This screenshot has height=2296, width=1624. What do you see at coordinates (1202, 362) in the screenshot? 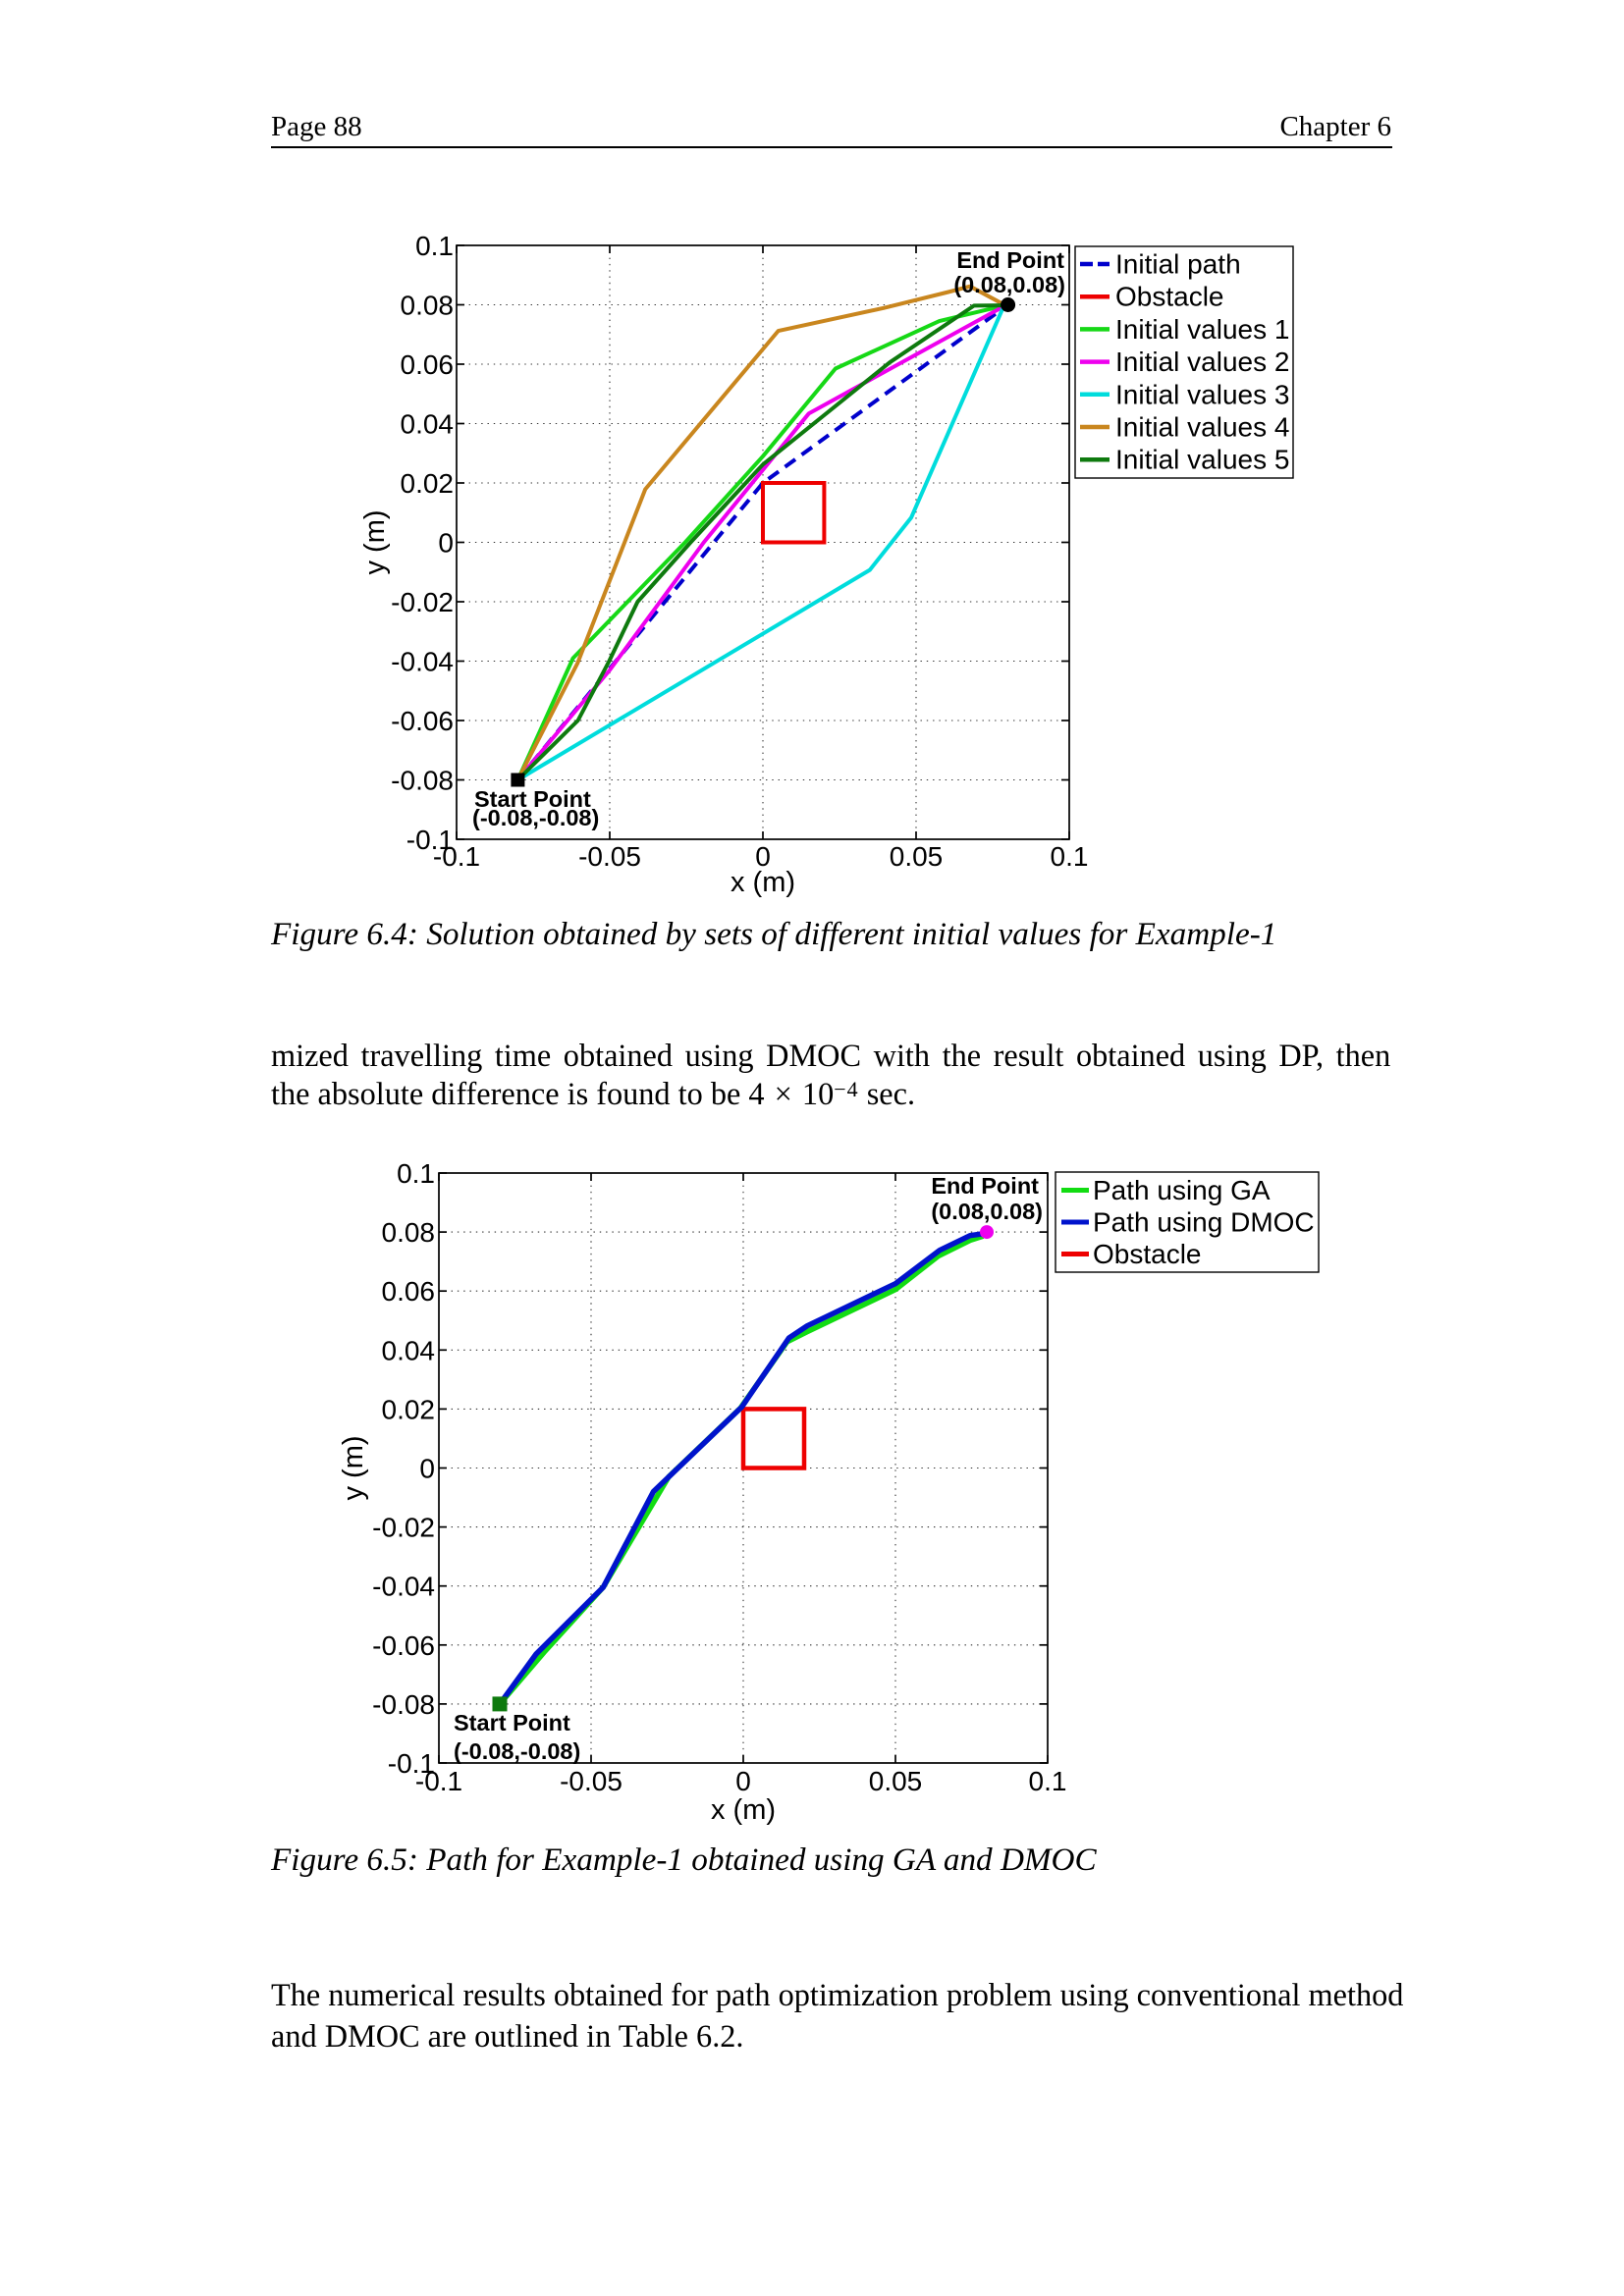
I see `svg-text: Initial values 2` at bounding box center [1202, 362].